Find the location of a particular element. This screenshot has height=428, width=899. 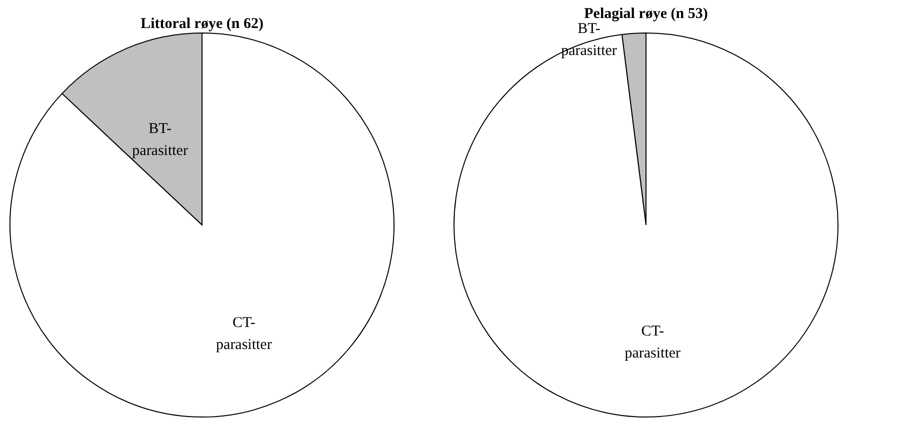

chart-title: Littoral røye (n 62) is located at coordinates (202, 24).